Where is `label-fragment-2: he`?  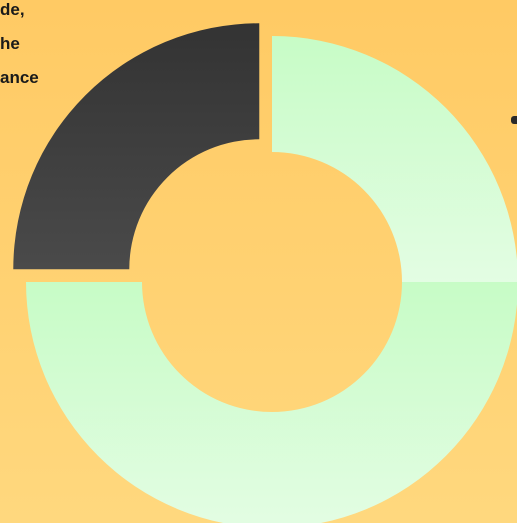 label-fragment-2: he is located at coordinates (10, 43).